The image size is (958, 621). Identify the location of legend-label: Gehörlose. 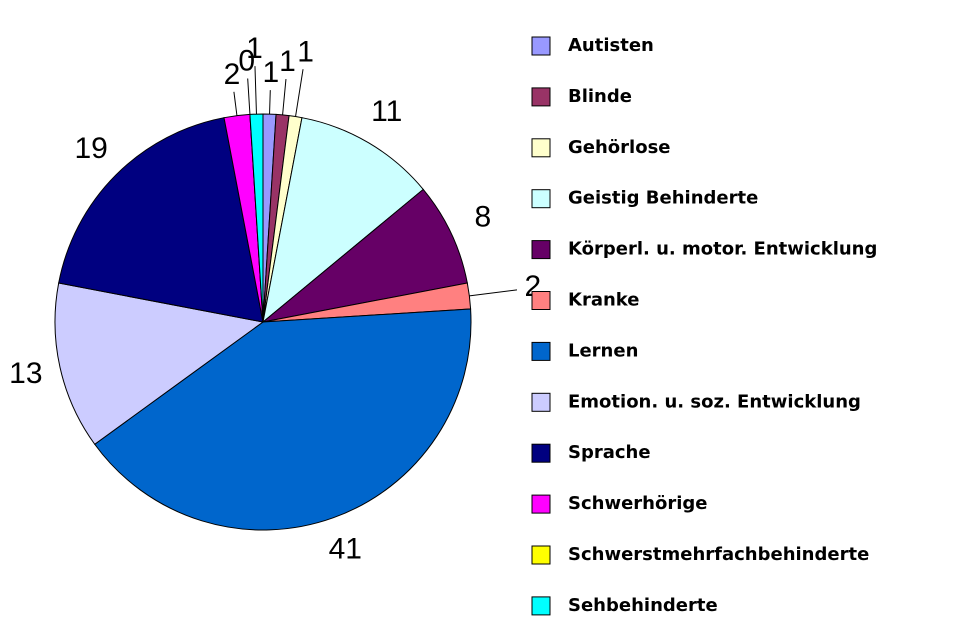
(619, 147).